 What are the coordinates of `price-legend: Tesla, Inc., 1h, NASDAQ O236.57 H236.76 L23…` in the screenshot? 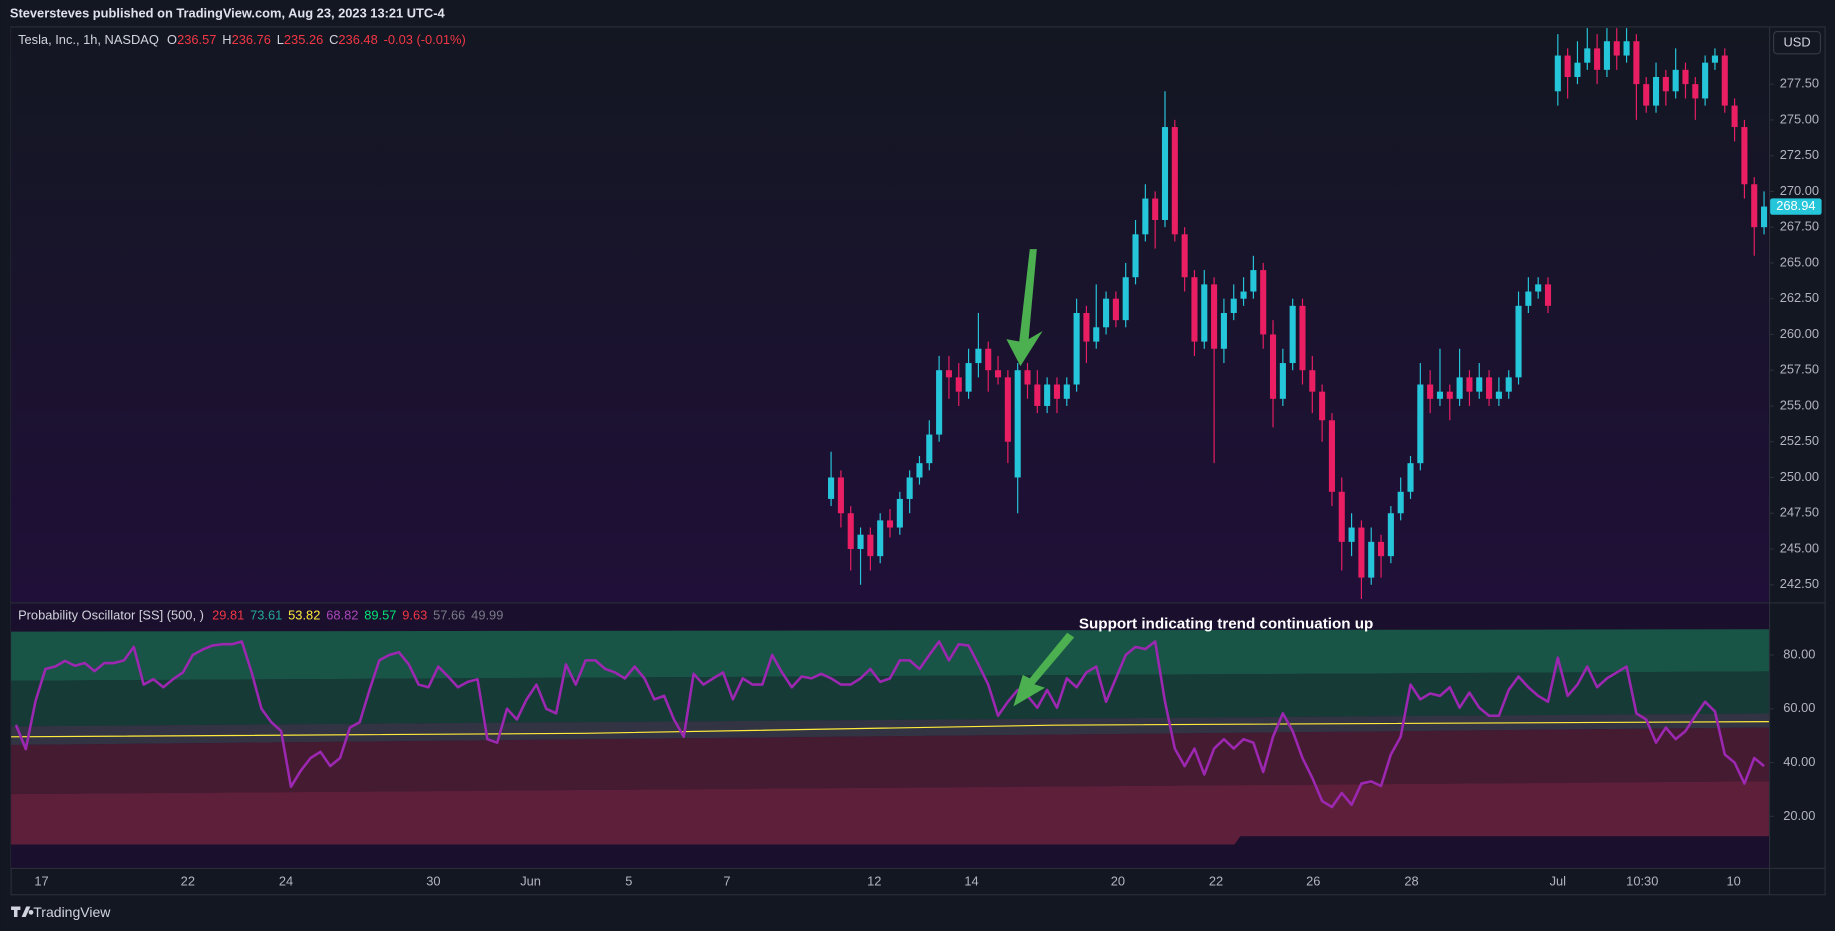 It's located at (242, 39).